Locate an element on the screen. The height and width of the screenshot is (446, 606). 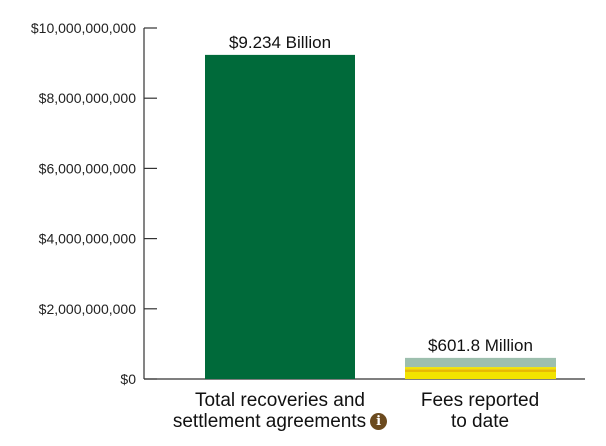
x-category-1-line2: settlement agreements i is located at coordinates (280, 421).